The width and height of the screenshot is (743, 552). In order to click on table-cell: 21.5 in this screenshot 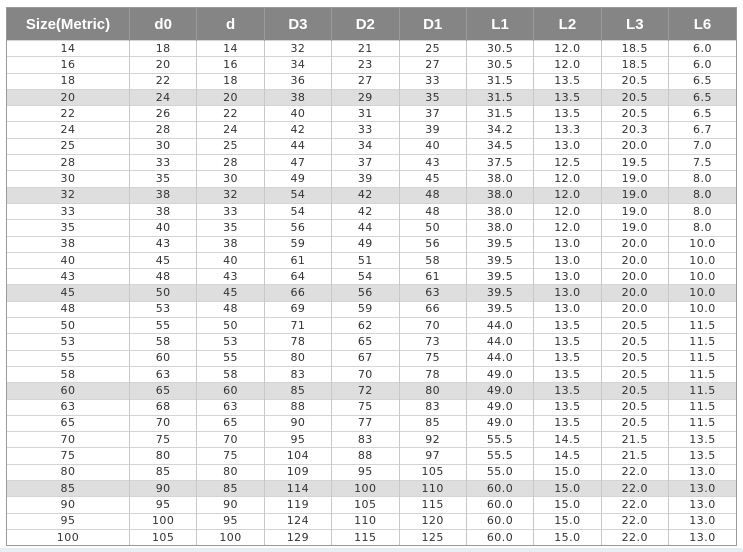, I will do `click(634, 456)`.